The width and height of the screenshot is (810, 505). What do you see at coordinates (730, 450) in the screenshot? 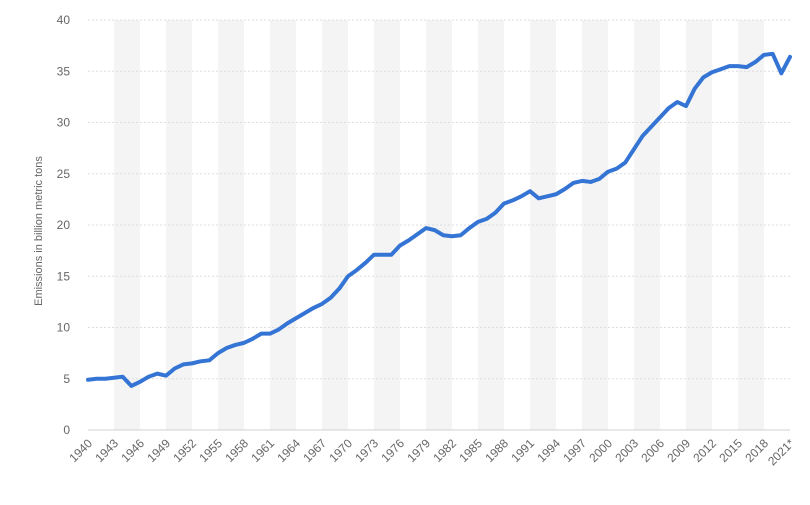
I see `x-tick-label: 2015` at bounding box center [730, 450].